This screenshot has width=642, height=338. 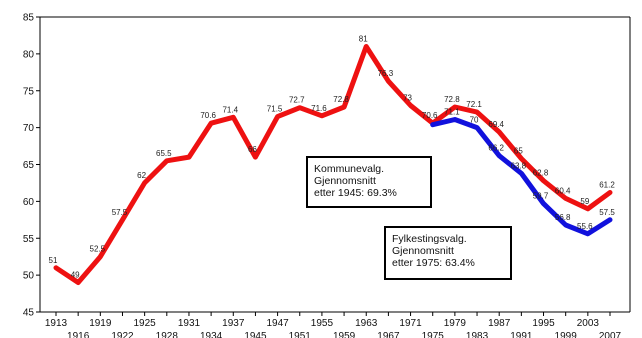 What do you see at coordinates (29, 165) in the screenshot?
I see `y-tick-label-4: 65` at bounding box center [29, 165].